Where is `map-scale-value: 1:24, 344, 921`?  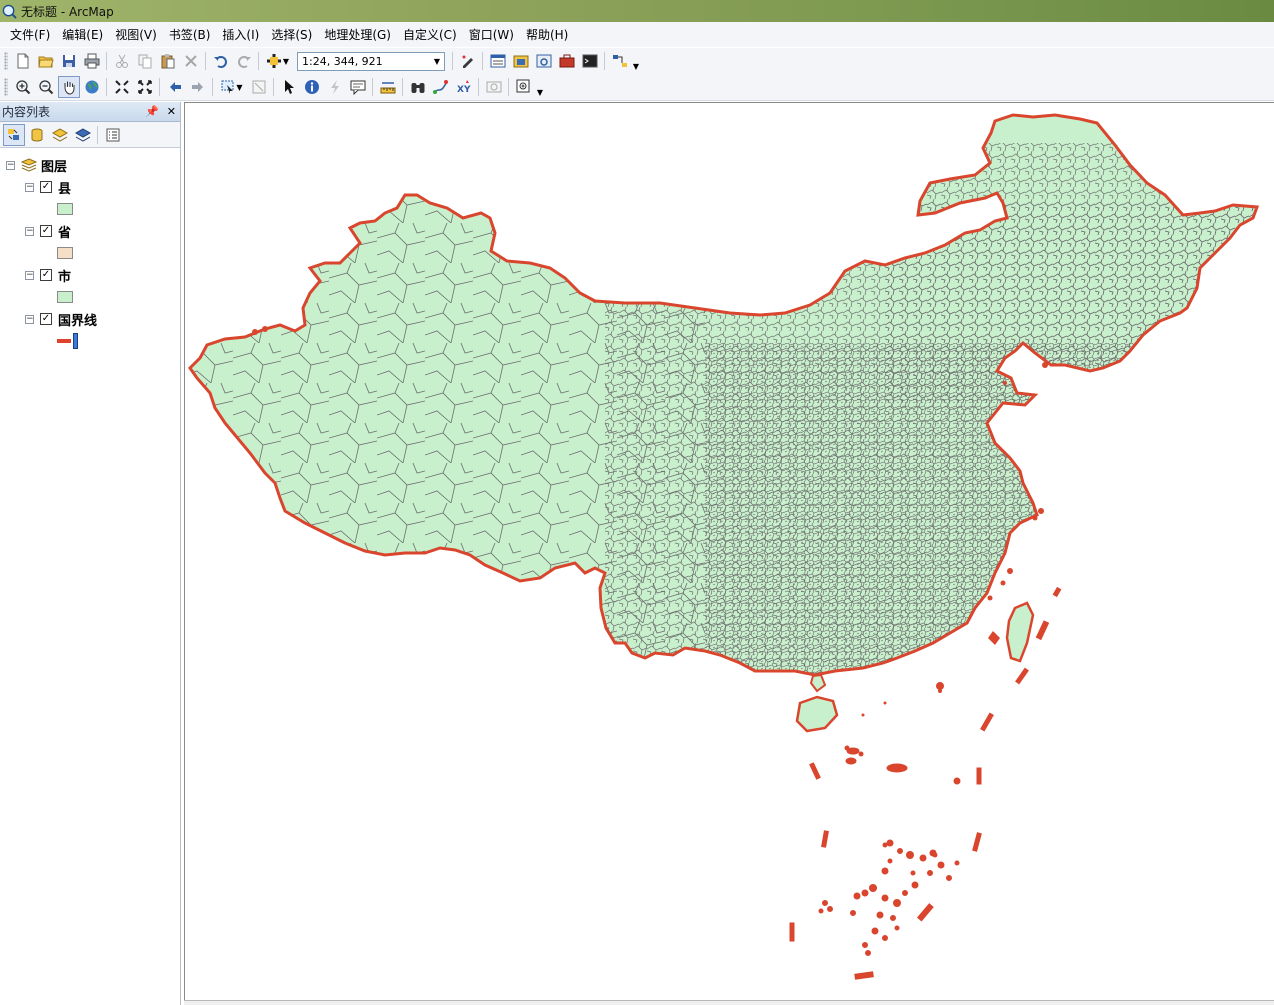 map-scale-value: 1:24, 344, 921 is located at coordinates (342, 61).